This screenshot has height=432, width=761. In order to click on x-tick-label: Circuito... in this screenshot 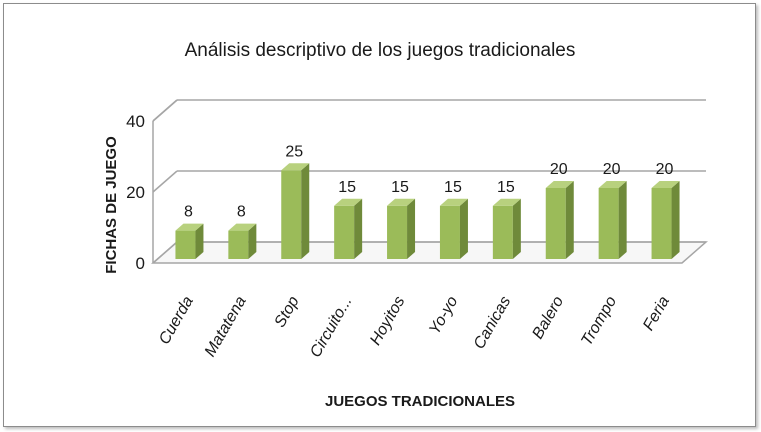, I will do `click(331, 327)`.